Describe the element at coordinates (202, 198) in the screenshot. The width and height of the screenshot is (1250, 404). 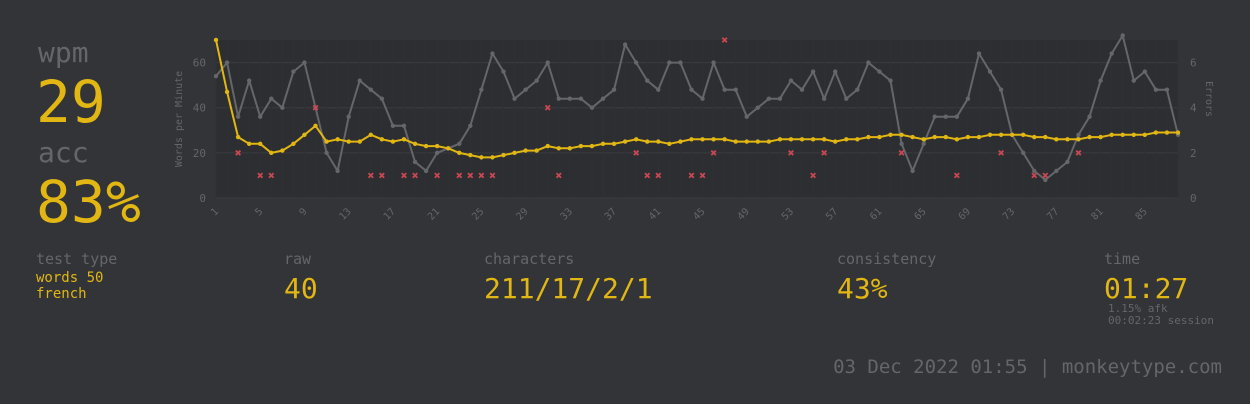
I see `y-tick-label: 0` at that location.